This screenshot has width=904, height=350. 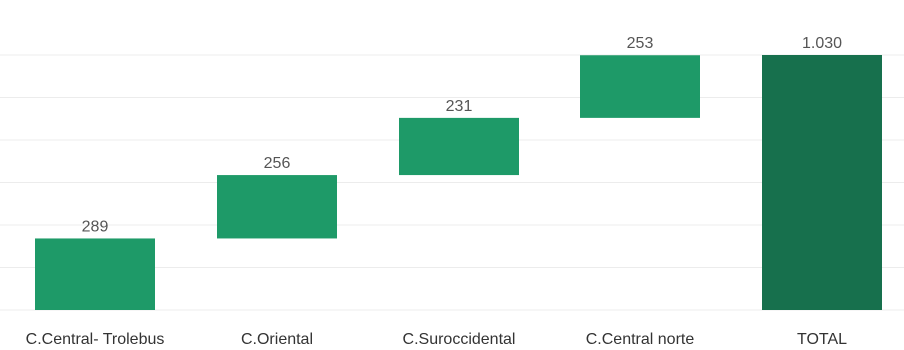 I want to click on value-label: 231, so click(x=459, y=106).